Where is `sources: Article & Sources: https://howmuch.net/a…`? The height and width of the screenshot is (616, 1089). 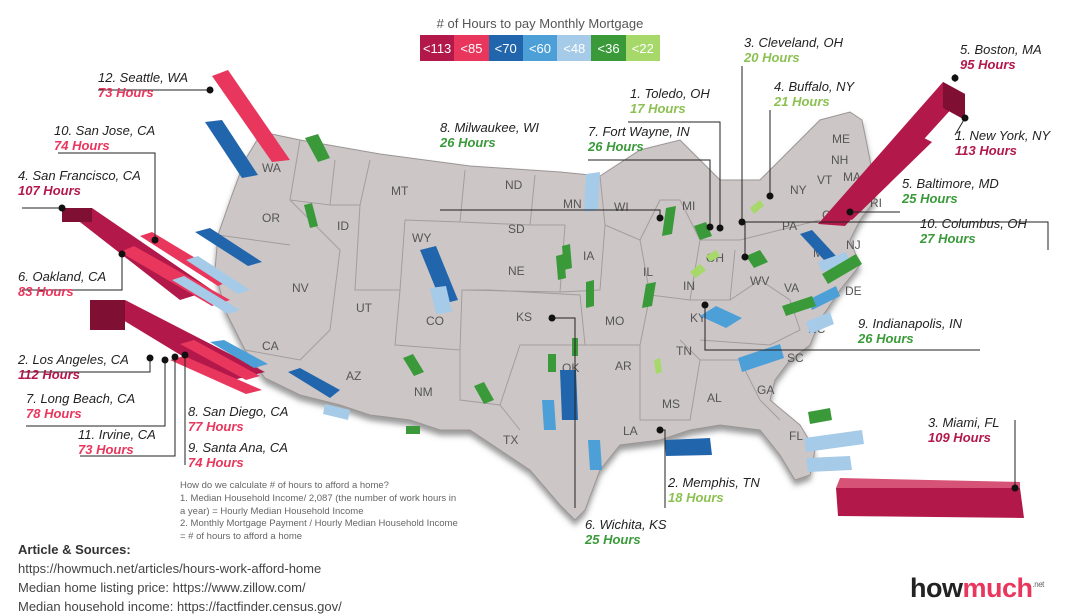 sources: Article & Sources: https://howmuch.net/a… is located at coordinates (180, 578).